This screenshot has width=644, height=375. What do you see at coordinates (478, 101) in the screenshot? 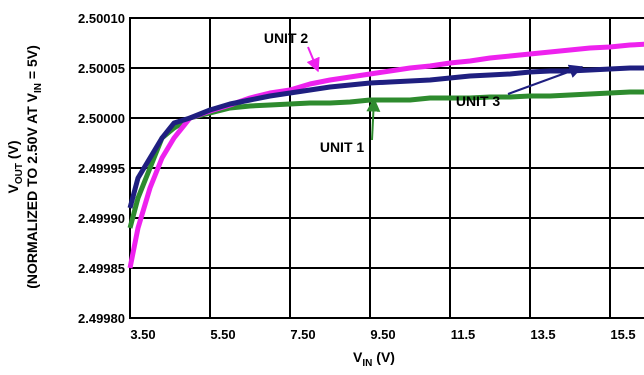
I see `annotation-label-unit-3: UNIT 3` at bounding box center [478, 101].